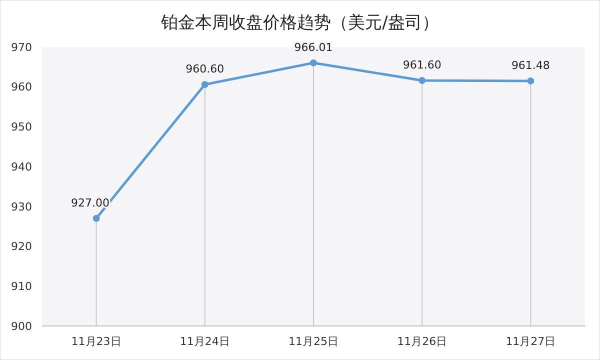  I want to click on y-tick-label: 960, so click(21, 87).